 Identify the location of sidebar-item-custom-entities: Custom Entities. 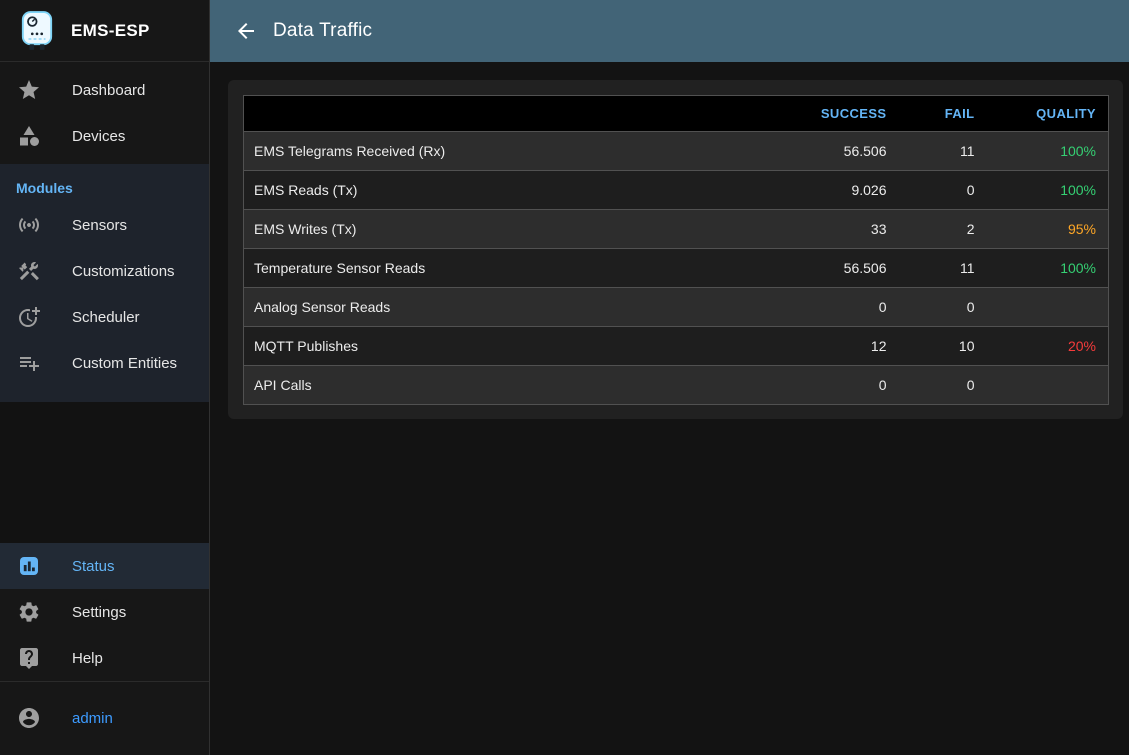
(104, 363).